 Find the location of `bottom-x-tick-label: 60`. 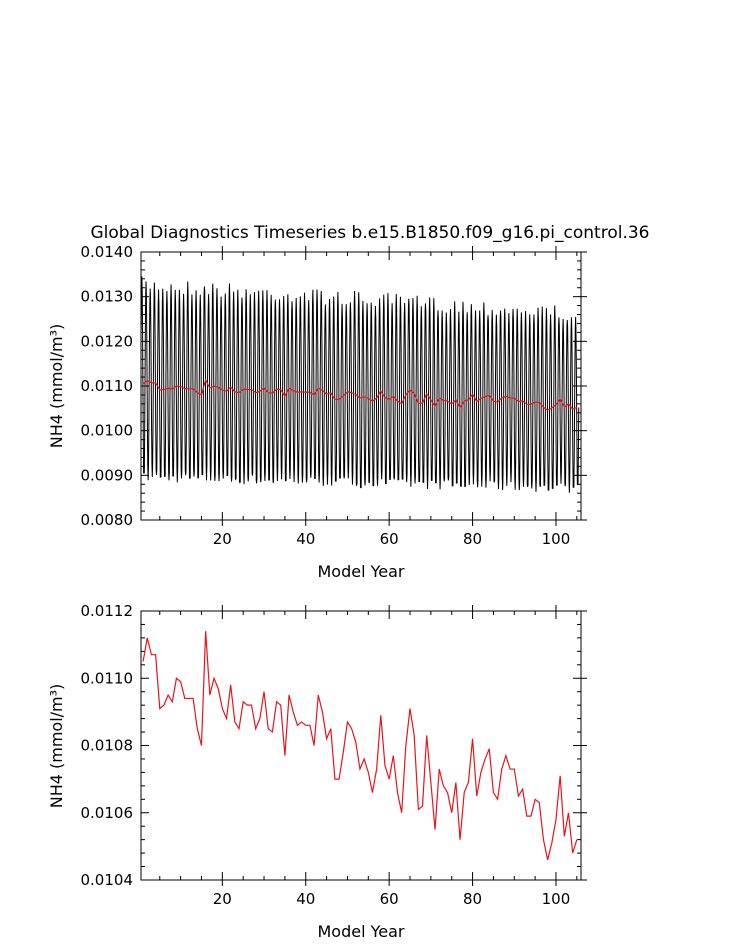

bottom-x-tick-label: 60 is located at coordinates (389, 899).